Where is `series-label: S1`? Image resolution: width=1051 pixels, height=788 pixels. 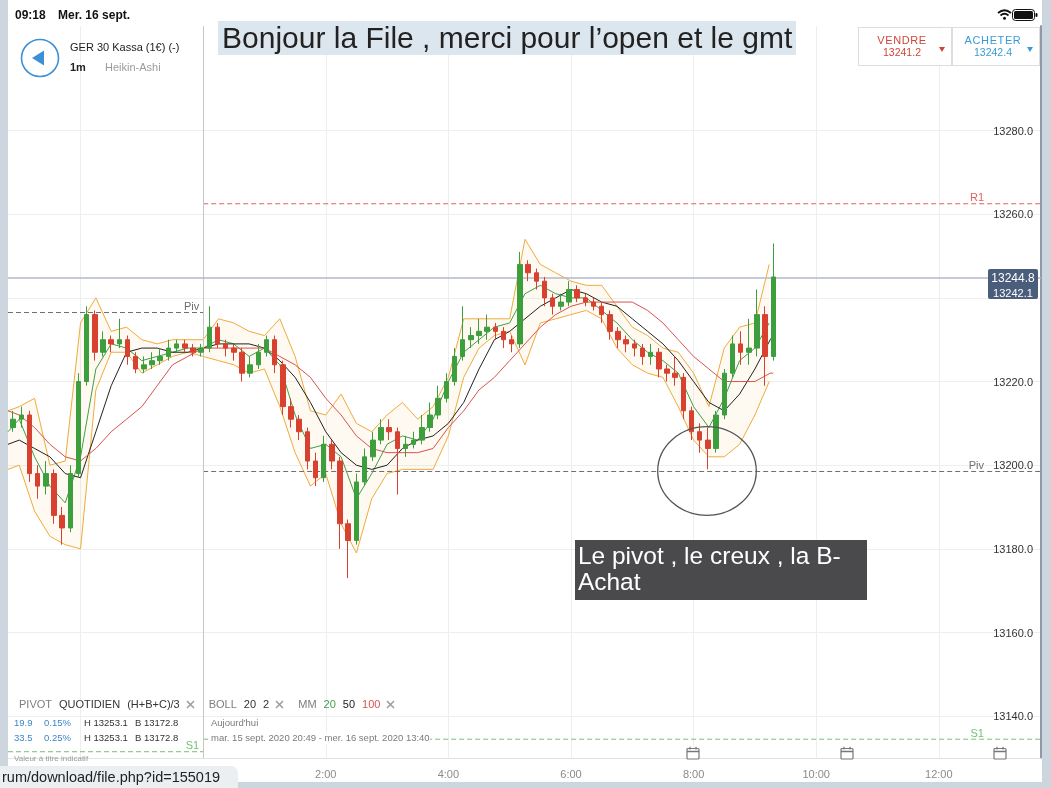 series-label: S1 is located at coordinates (977, 732).